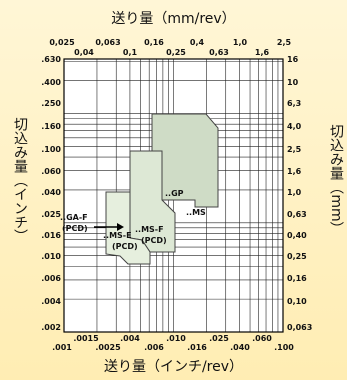  Describe the element at coordinates (297, 278) in the screenshot. I see `right-tick: 0,16` at that location.